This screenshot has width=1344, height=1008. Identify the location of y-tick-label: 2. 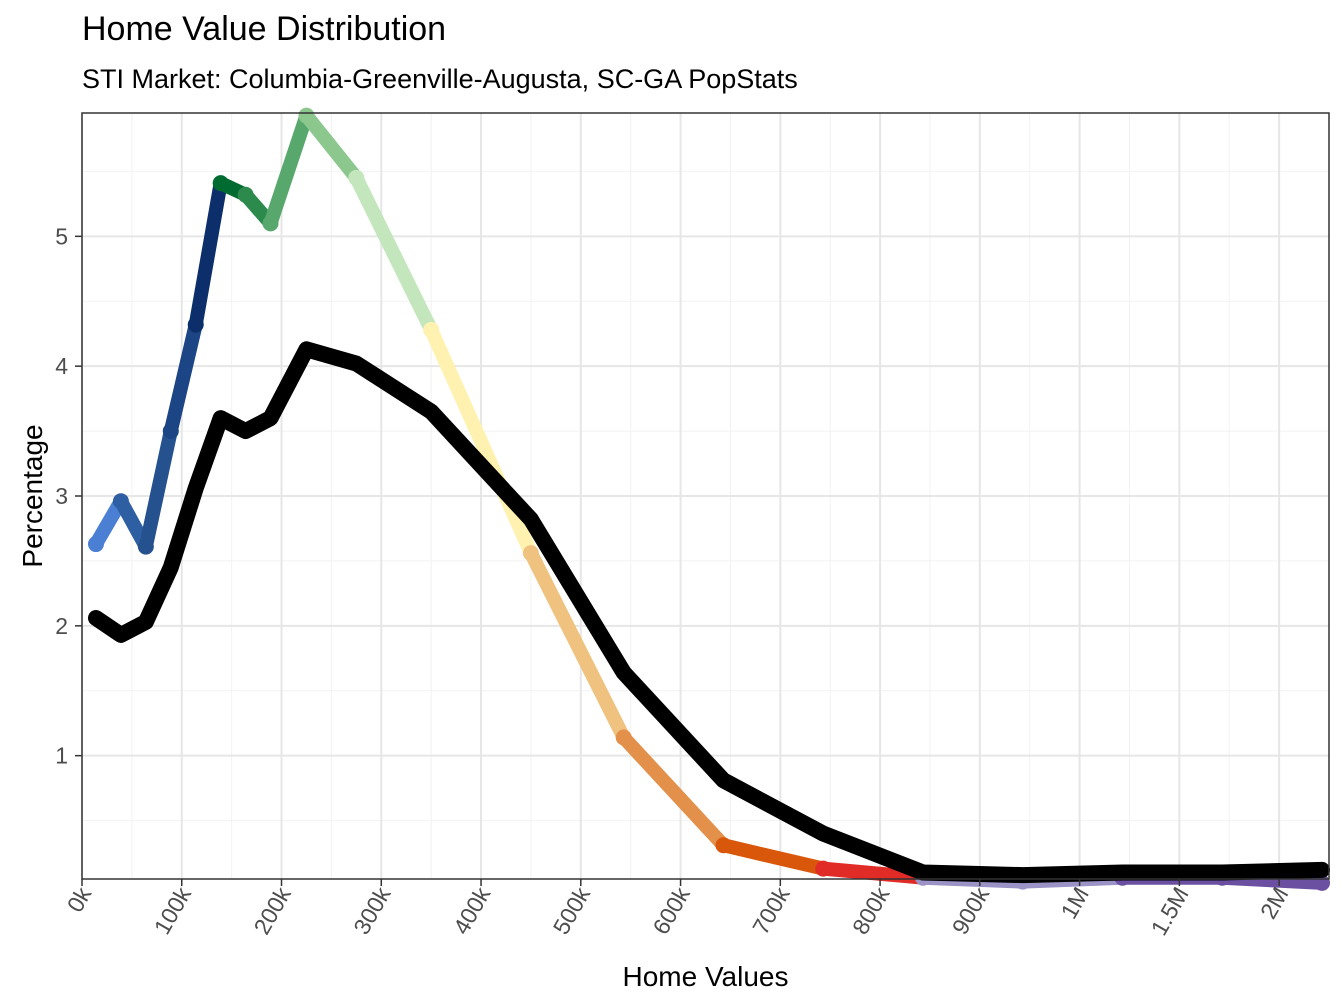
(61, 626).